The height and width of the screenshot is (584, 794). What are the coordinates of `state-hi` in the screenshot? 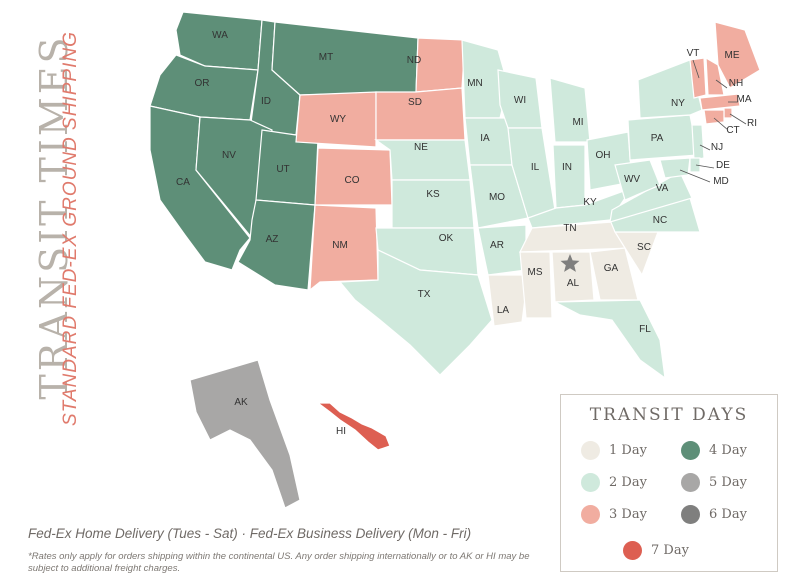 It's located at (353, 426).